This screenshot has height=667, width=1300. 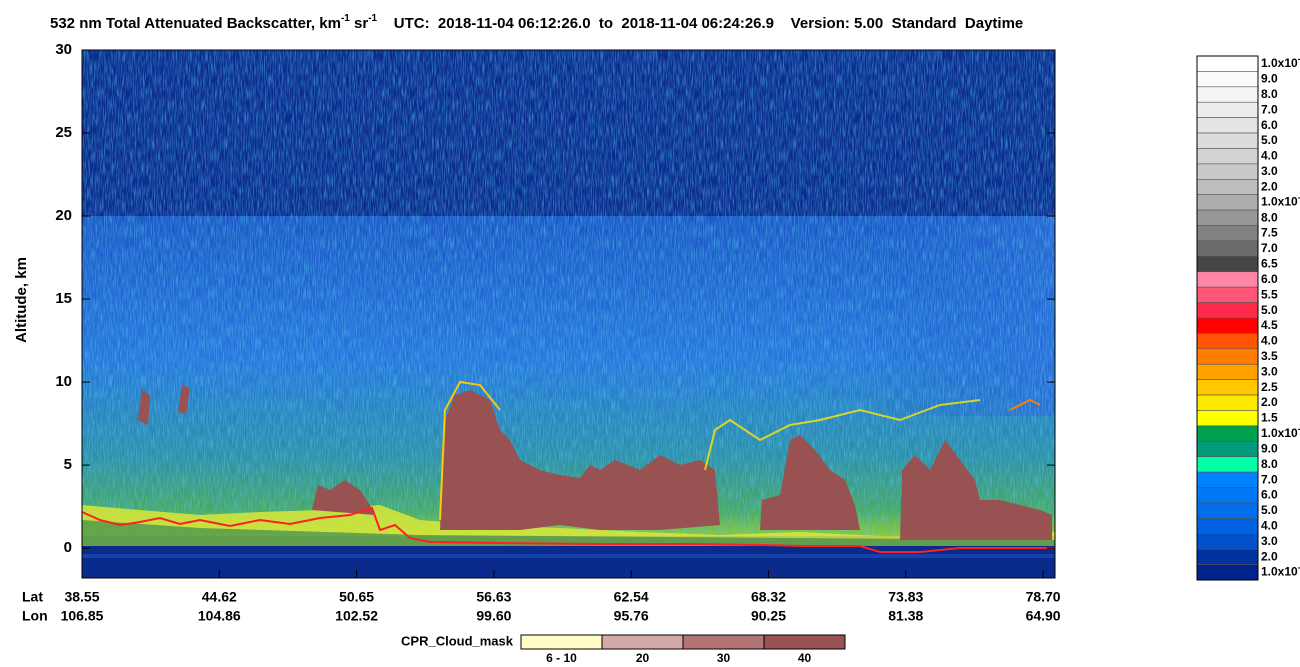 What do you see at coordinates (32, 597) in the screenshot?
I see `x-row-name: Lat` at bounding box center [32, 597].